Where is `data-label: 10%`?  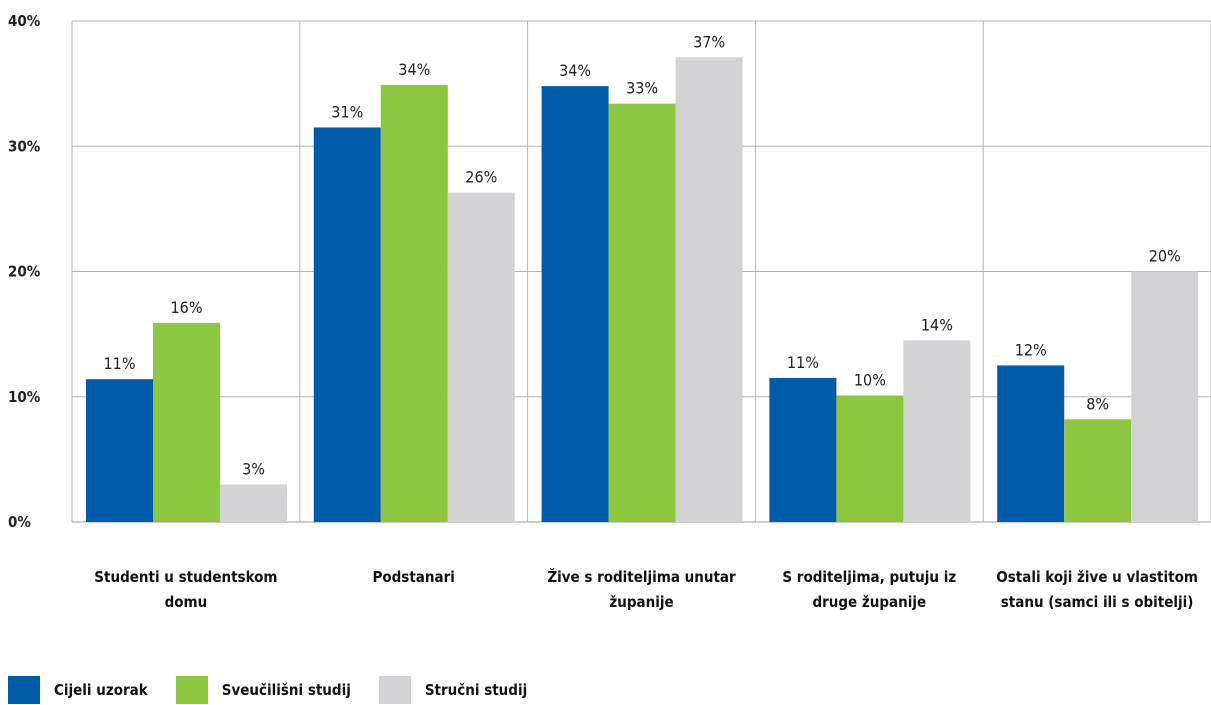 data-label: 10% is located at coordinates (870, 379).